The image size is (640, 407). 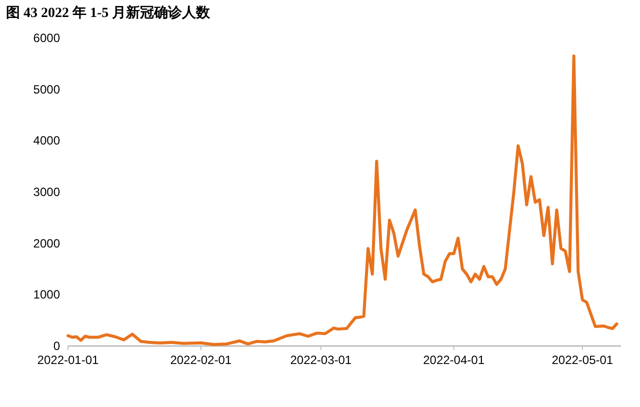 I want to click on y-tick-label: 4000, so click(x=46, y=141).